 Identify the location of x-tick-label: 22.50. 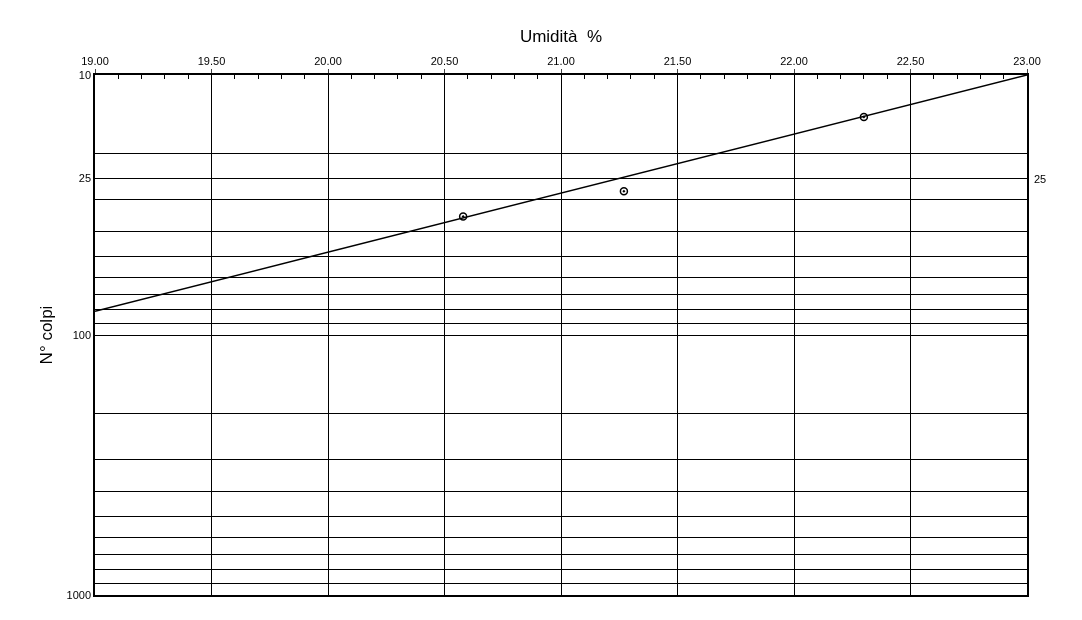
(910, 60).